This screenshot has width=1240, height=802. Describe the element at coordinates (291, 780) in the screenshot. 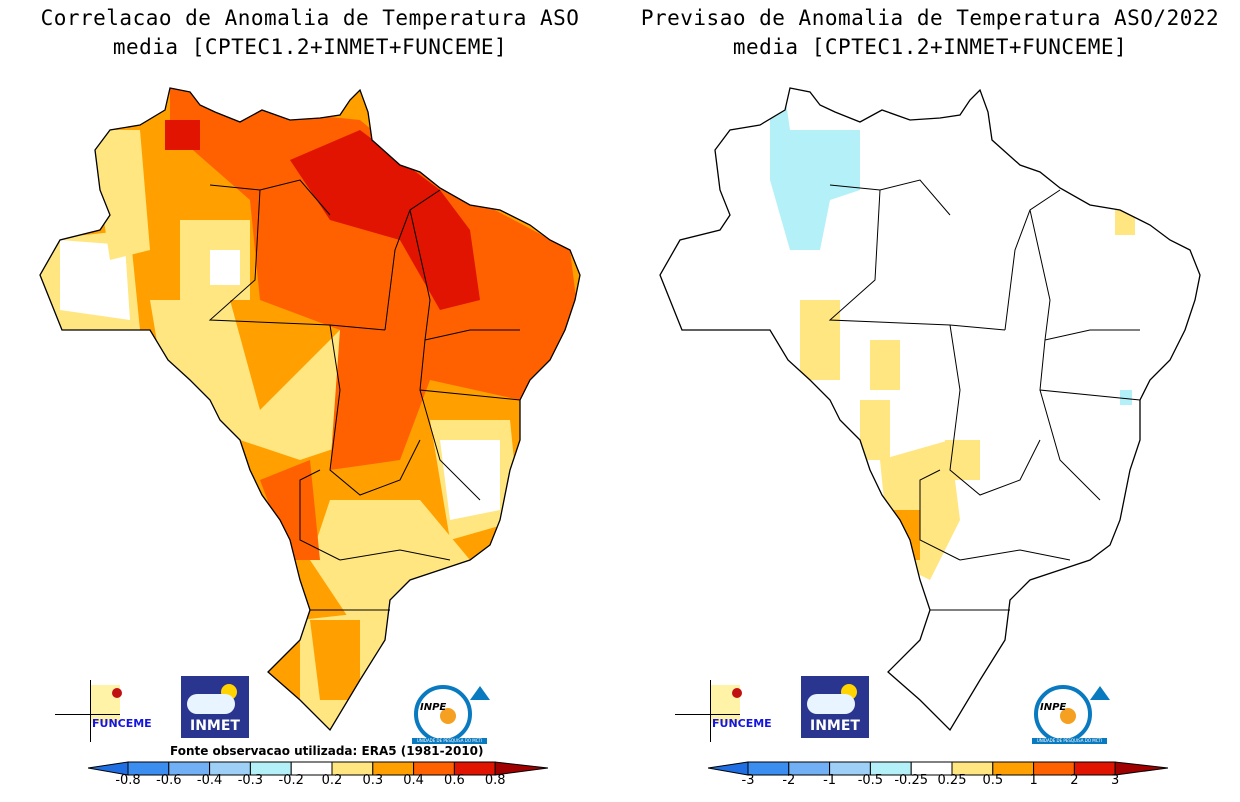

I see `colorbar-tick-label: -0.2` at that location.